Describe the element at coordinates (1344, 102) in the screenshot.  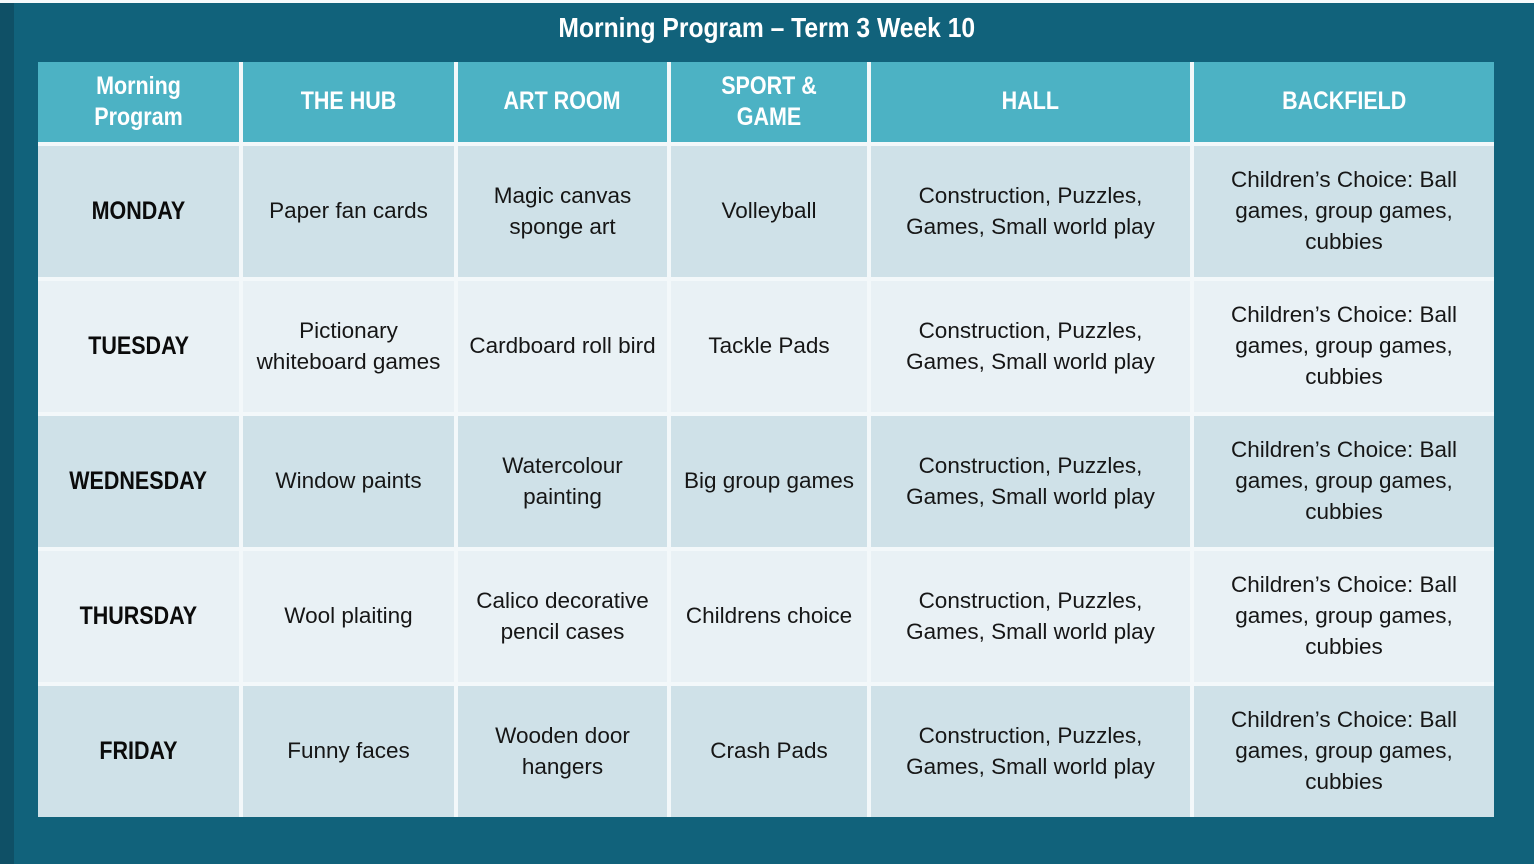
I see `header-backfield: BACKFIELD` at that location.